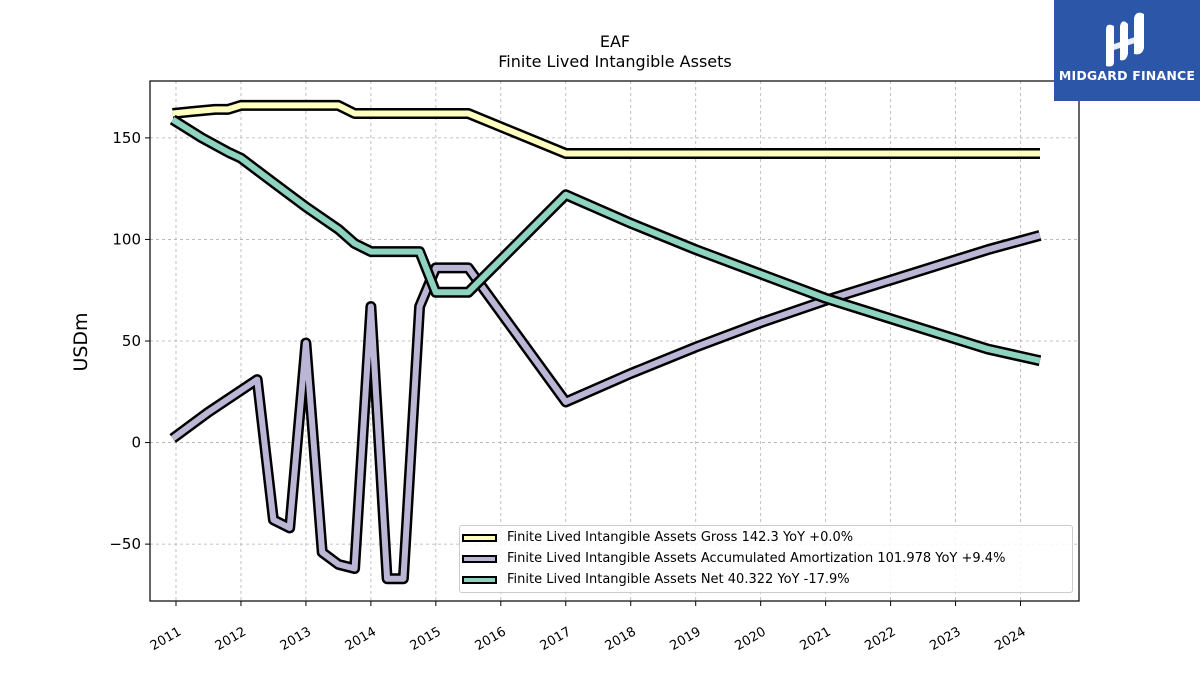 The image size is (1200, 675). Describe the element at coordinates (131, 341) in the screenshot. I see `y-tick-label: 50` at that location.